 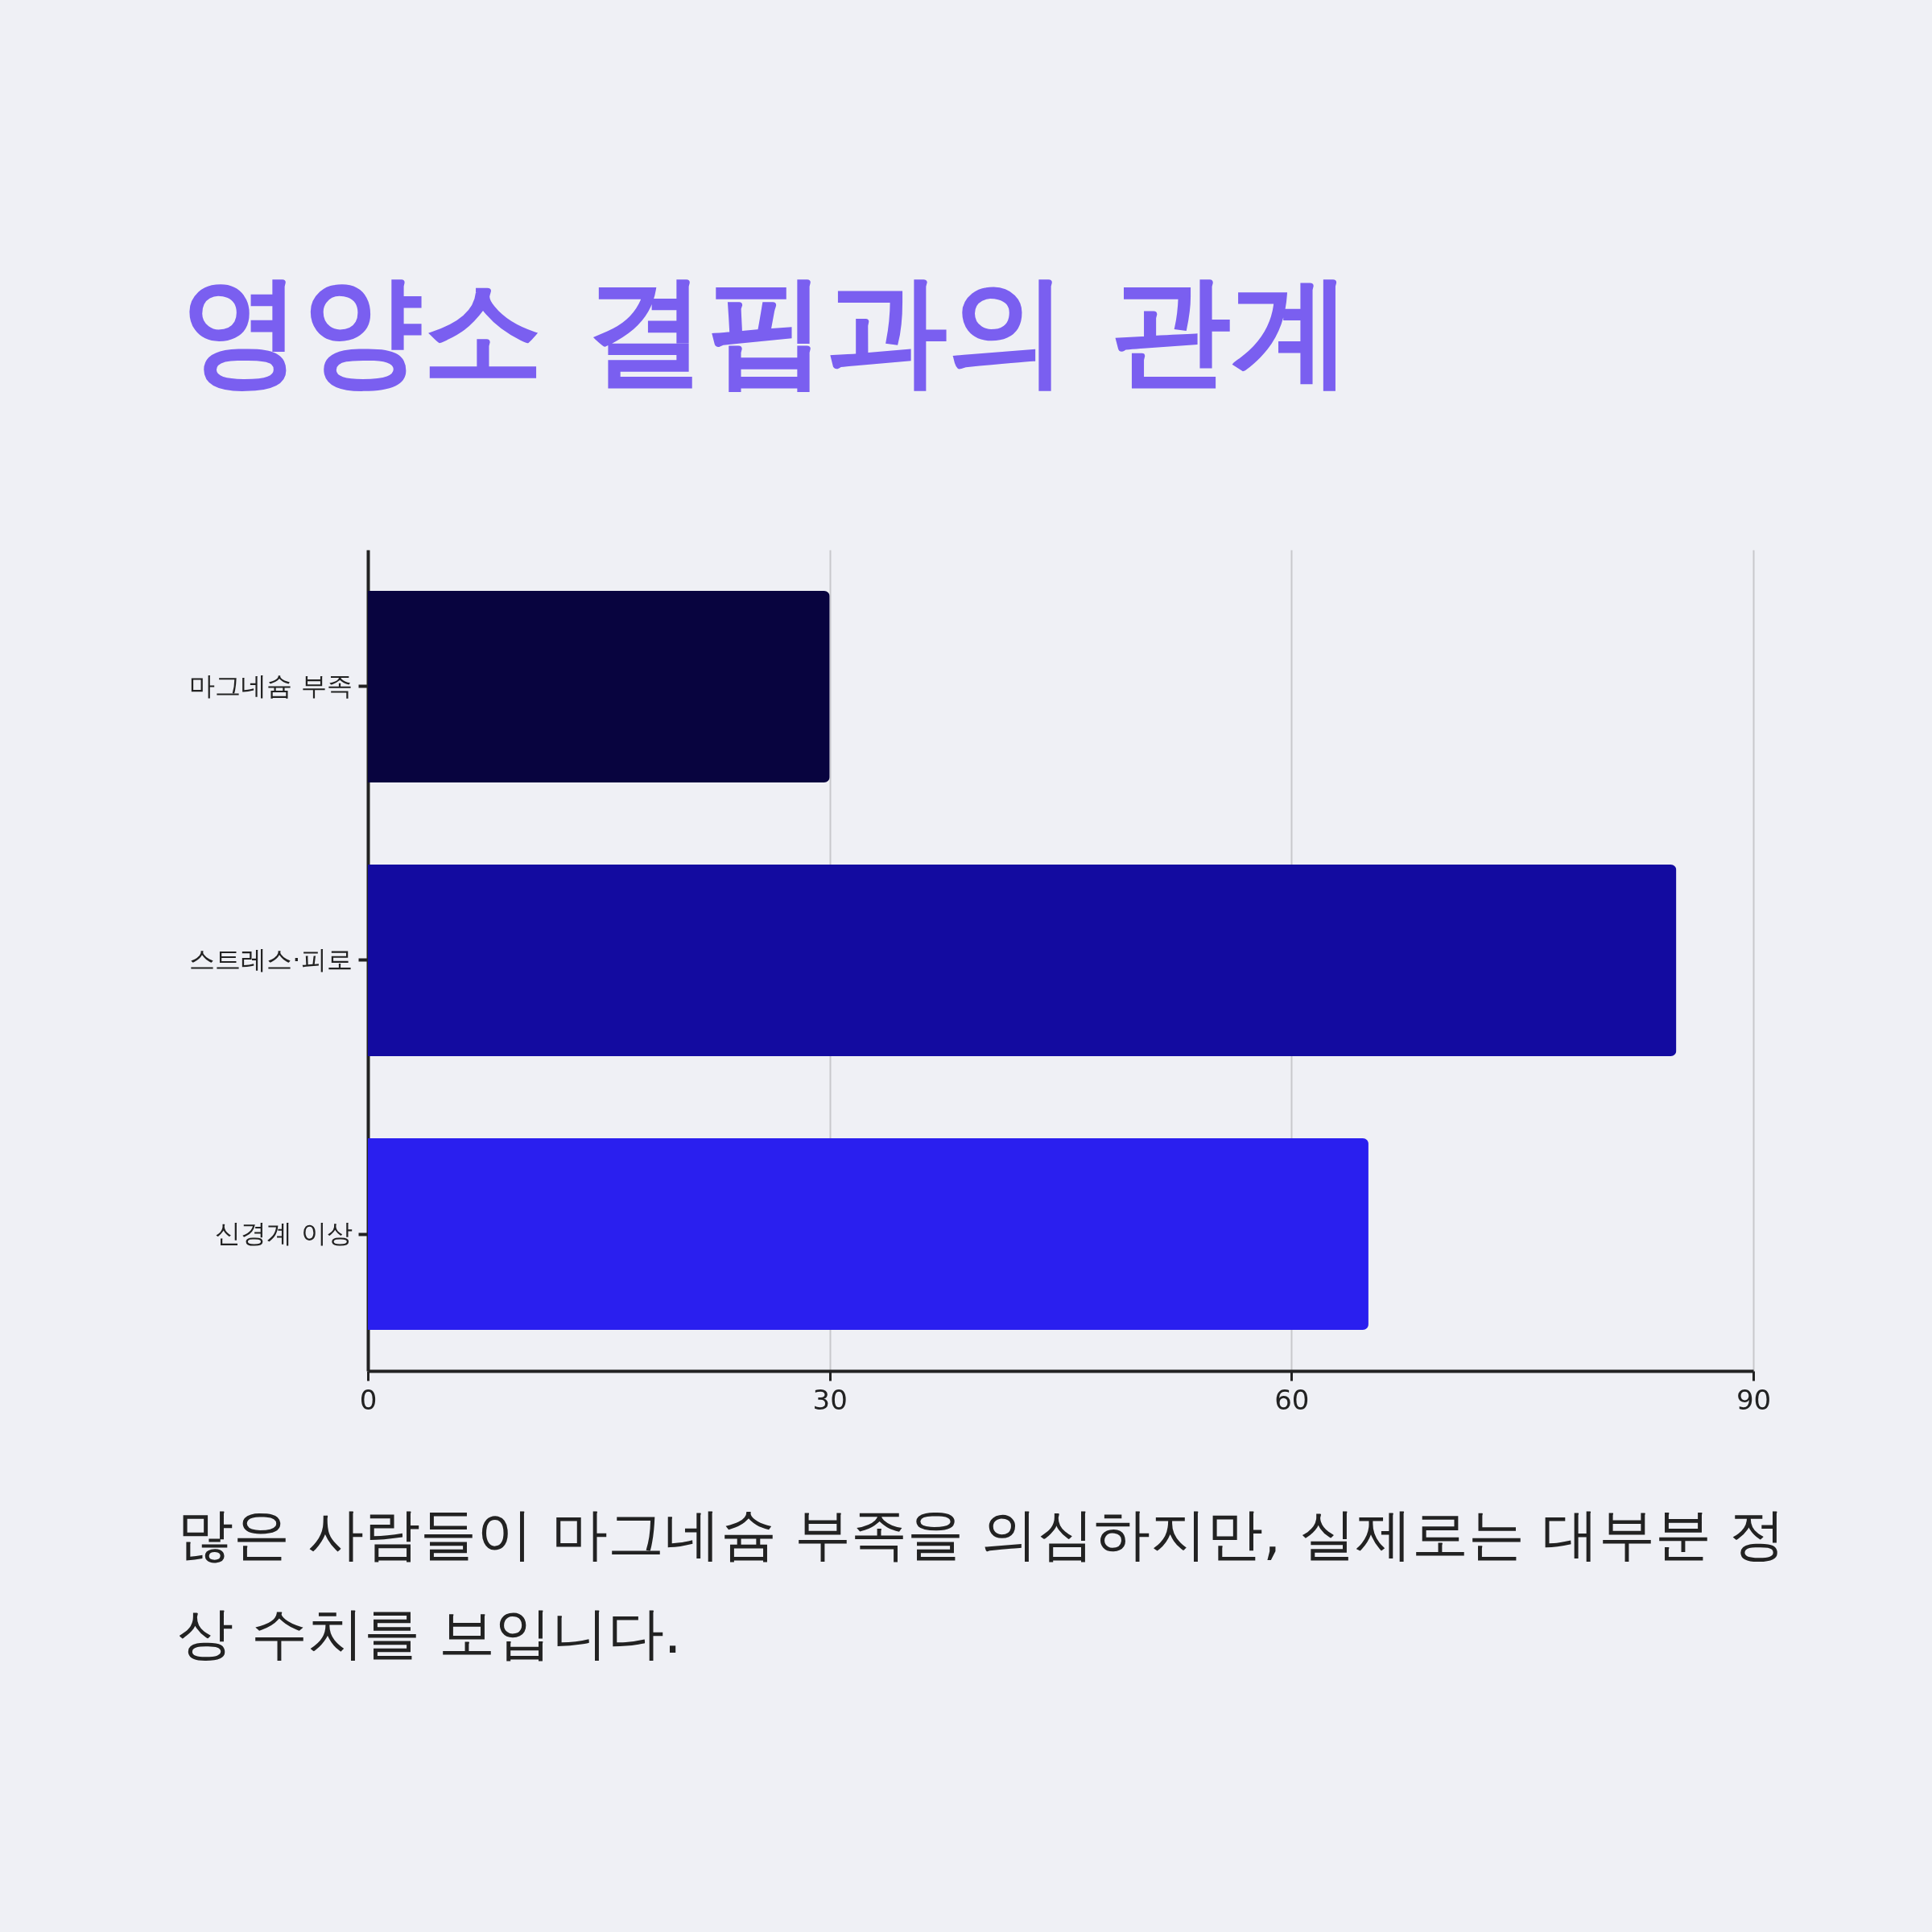 What do you see at coordinates (368, 1399) in the screenshot?
I see `x-tick-label: 0` at bounding box center [368, 1399].